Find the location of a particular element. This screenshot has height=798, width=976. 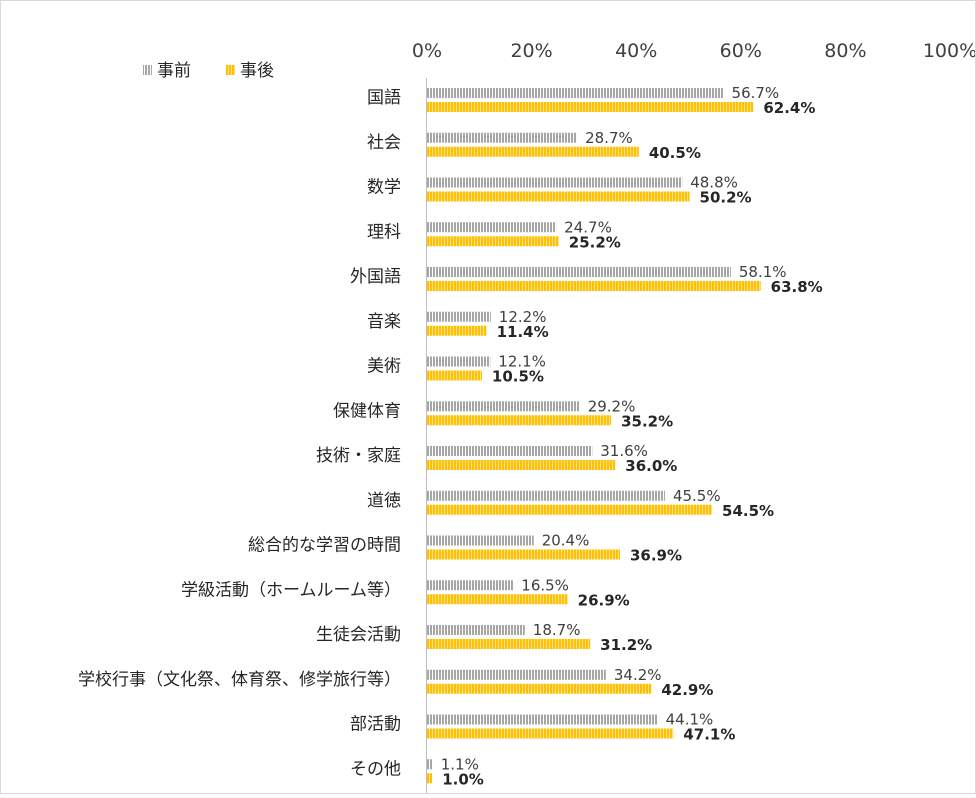

category-label: 外国語 is located at coordinates (375, 277).